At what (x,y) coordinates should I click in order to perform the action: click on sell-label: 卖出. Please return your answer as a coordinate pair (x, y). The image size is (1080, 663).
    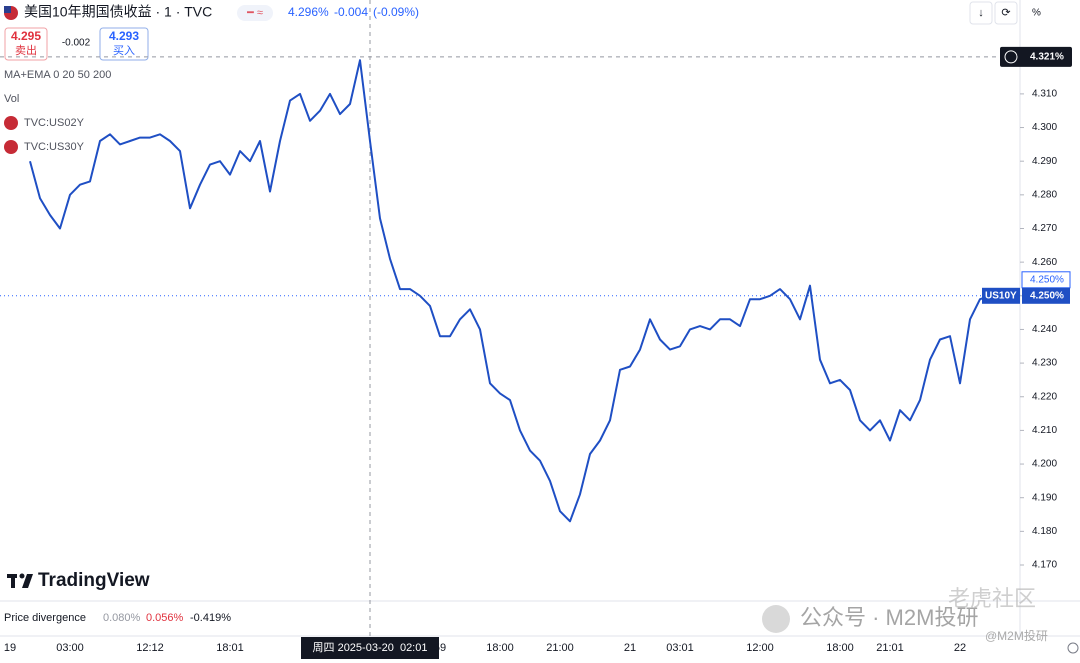
    Looking at the image, I should click on (26, 50).